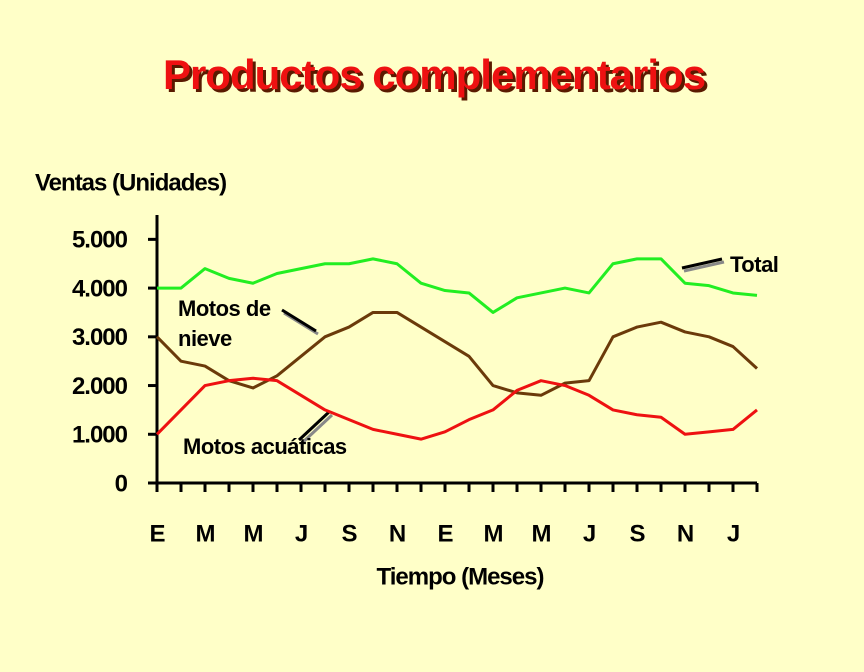 The width and height of the screenshot is (864, 672). I want to click on arrows, so click(503, 351).